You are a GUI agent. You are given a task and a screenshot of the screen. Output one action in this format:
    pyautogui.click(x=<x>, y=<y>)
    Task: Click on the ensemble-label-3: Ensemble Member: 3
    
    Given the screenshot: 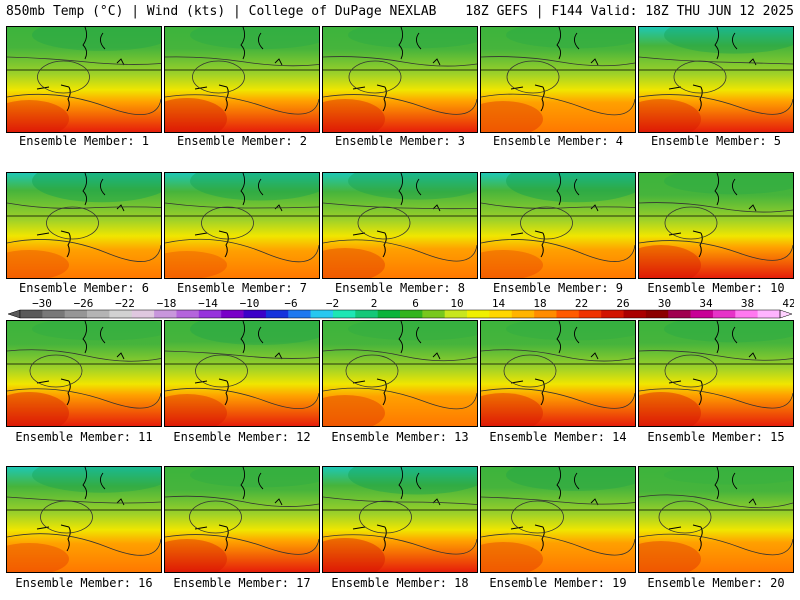 What is the action you would take?
    pyautogui.click(x=400, y=141)
    